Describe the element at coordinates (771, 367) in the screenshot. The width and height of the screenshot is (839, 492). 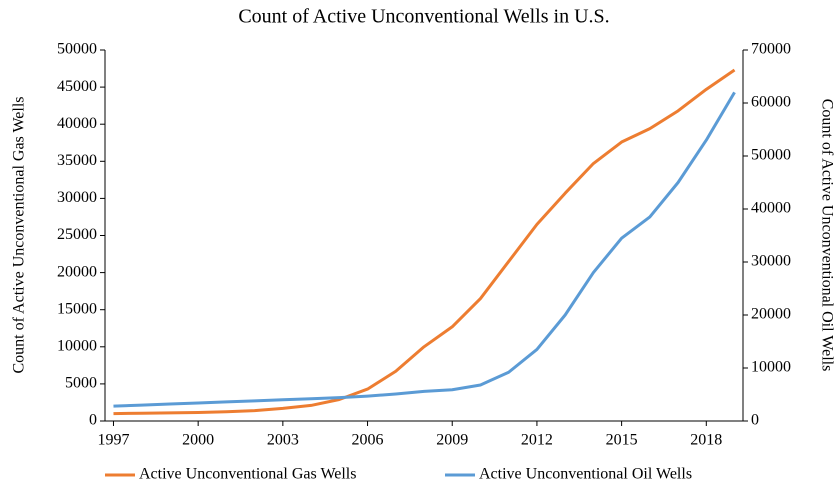
I see `y2-tick-label: 10000` at that location.